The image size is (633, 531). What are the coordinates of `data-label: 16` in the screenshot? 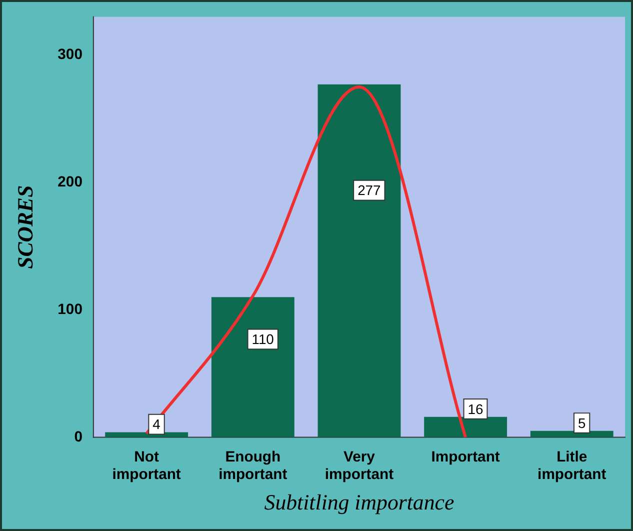 It's located at (476, 408).